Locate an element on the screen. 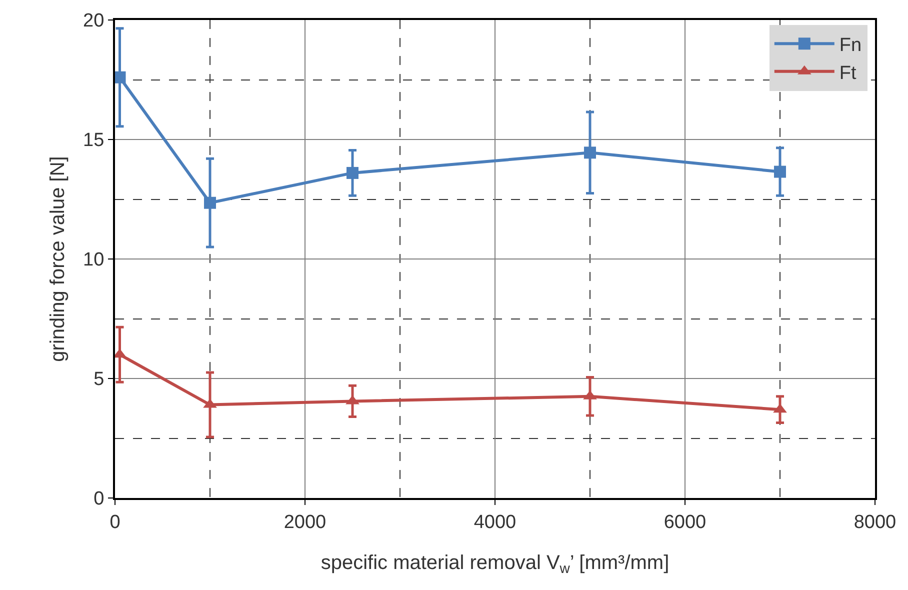 The width and height of the screenshot is (908, 590). x-tick-label: 8000 is located at coordinates (875, 522).